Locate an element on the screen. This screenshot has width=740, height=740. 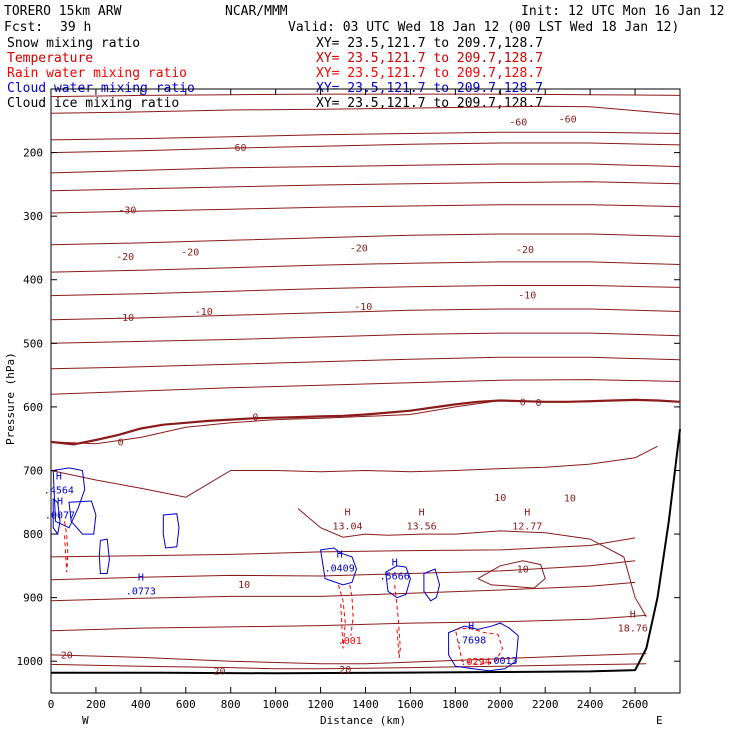
x-tick-label: 1600 is located at coordinates (410, 704).